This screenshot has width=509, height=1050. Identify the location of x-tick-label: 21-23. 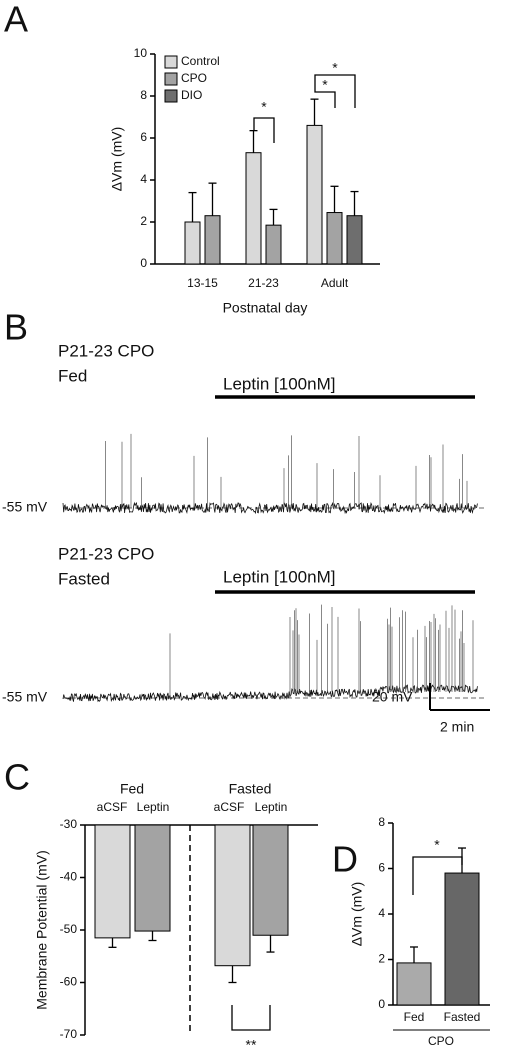
(263, 283).